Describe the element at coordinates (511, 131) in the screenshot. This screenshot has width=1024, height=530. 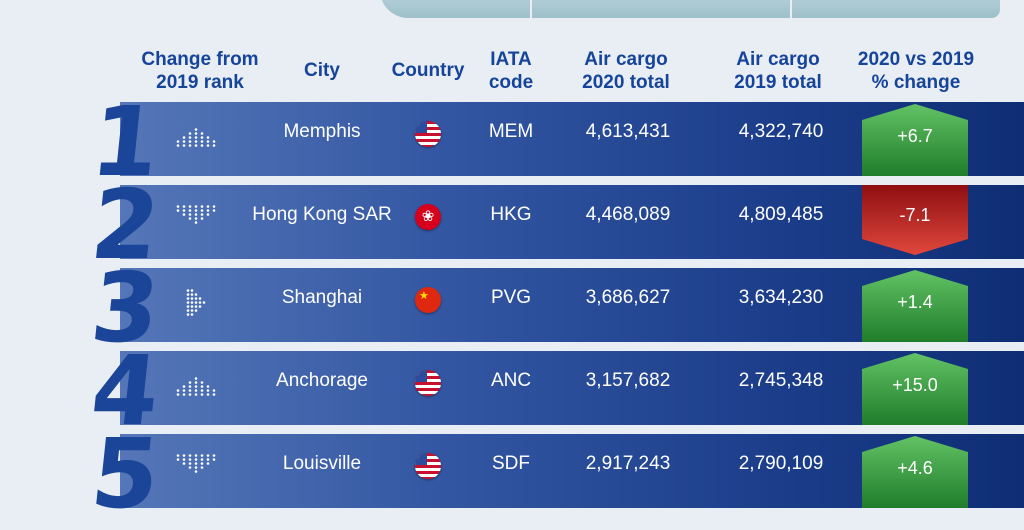
I see `iata-code: MEM` at that location.